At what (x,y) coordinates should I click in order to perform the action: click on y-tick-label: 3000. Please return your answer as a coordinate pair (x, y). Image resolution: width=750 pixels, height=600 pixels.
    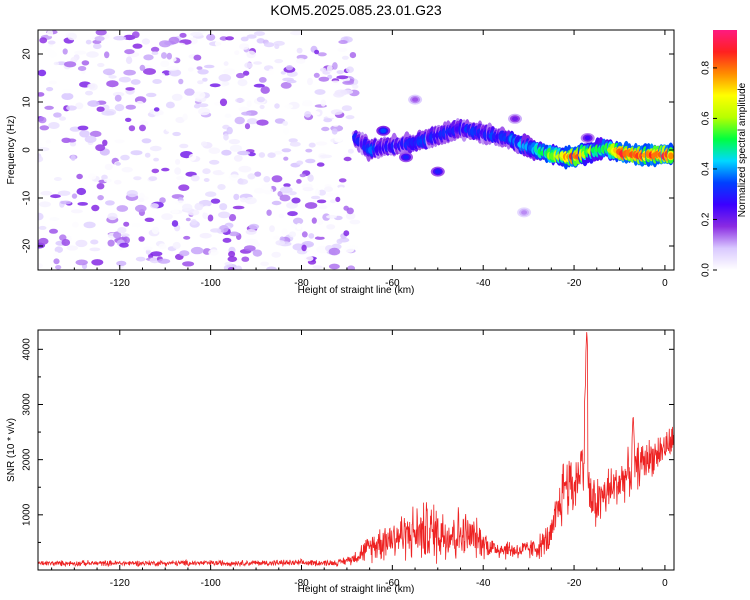
    Looking at the image, I should click on (27, 404).